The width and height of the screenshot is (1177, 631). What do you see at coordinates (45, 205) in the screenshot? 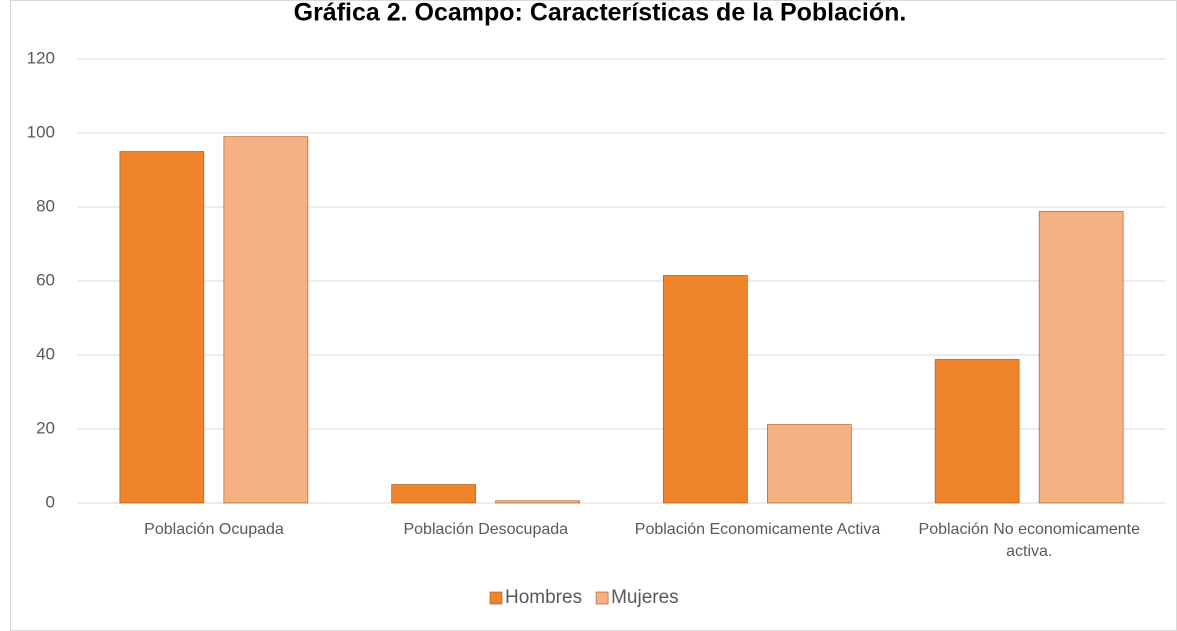
I see `y-tick-label: 80` at bounding box center [45, 205].